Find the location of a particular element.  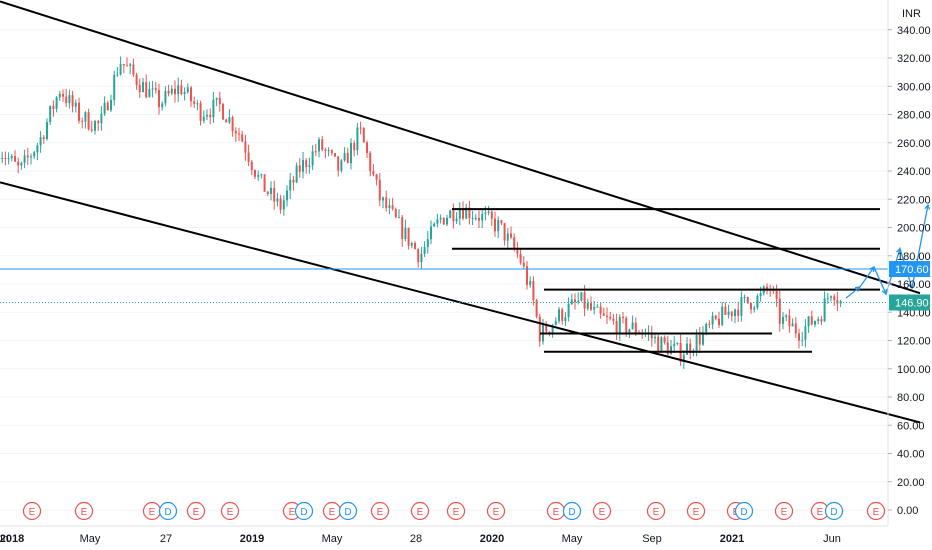

current-price-tag: 146.90 is located at coordinates (909, 302).